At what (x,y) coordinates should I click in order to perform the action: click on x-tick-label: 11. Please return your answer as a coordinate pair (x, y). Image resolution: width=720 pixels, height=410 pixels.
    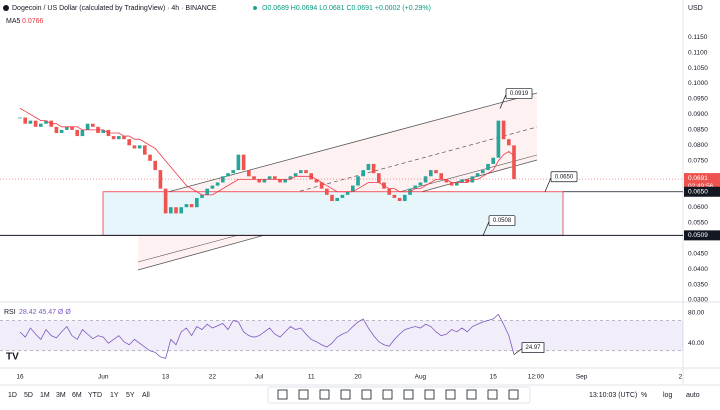
    Looking at the image, I should click on (311, 377).